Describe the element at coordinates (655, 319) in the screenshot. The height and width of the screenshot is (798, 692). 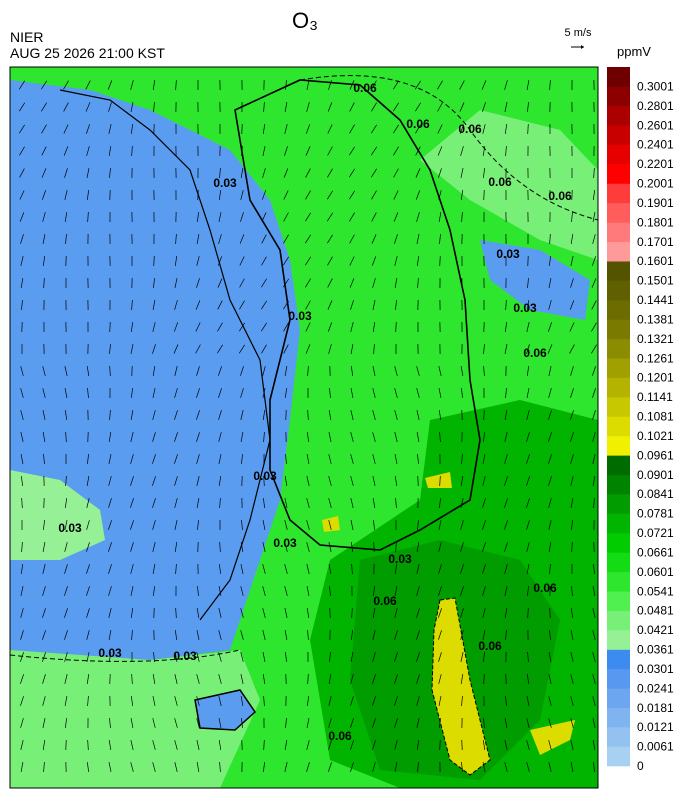
I see `colorbar-label: 0.1381` at that location.